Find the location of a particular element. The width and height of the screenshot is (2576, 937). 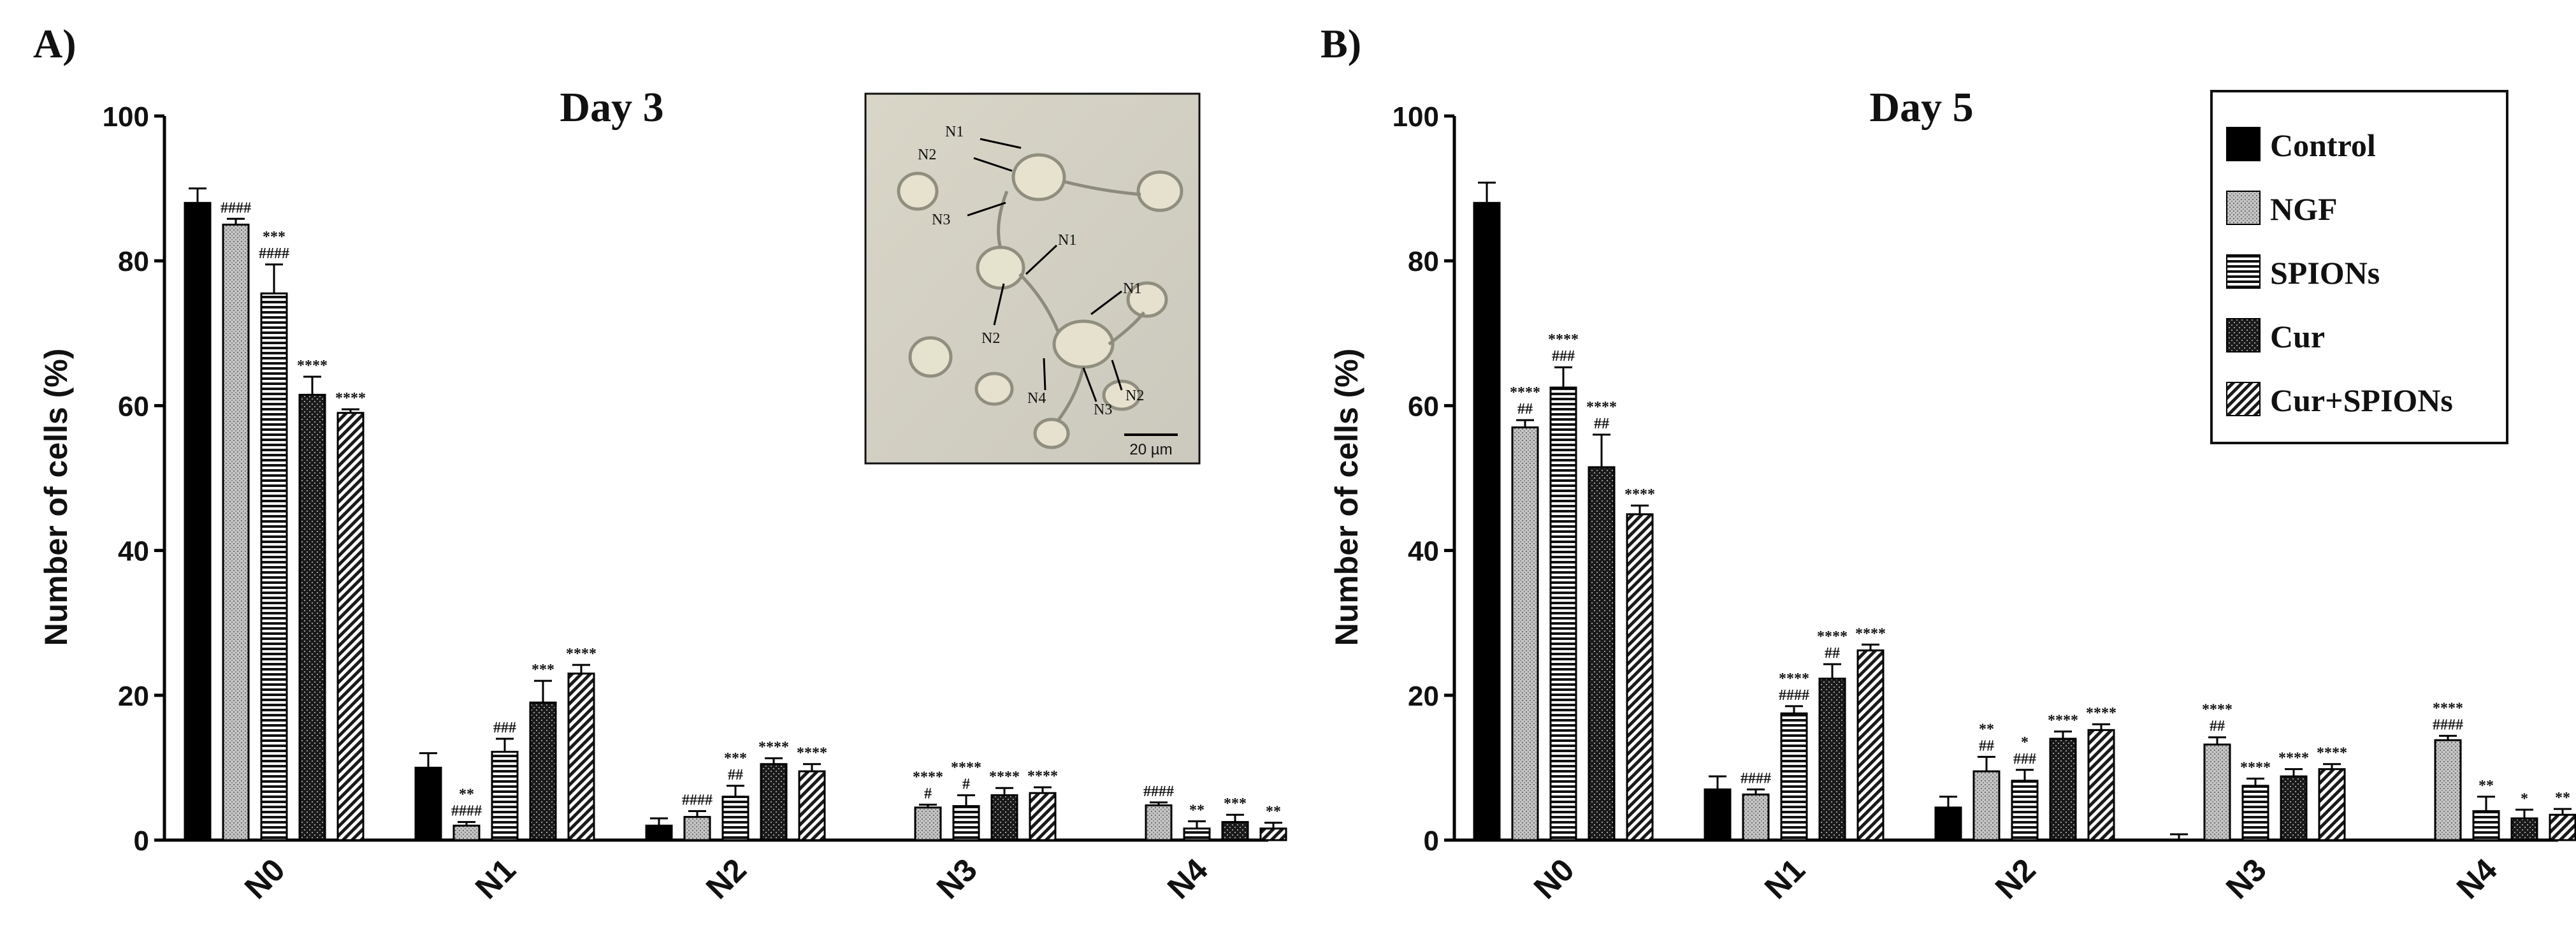

inset-frame is located at coordinates (1032, 278).